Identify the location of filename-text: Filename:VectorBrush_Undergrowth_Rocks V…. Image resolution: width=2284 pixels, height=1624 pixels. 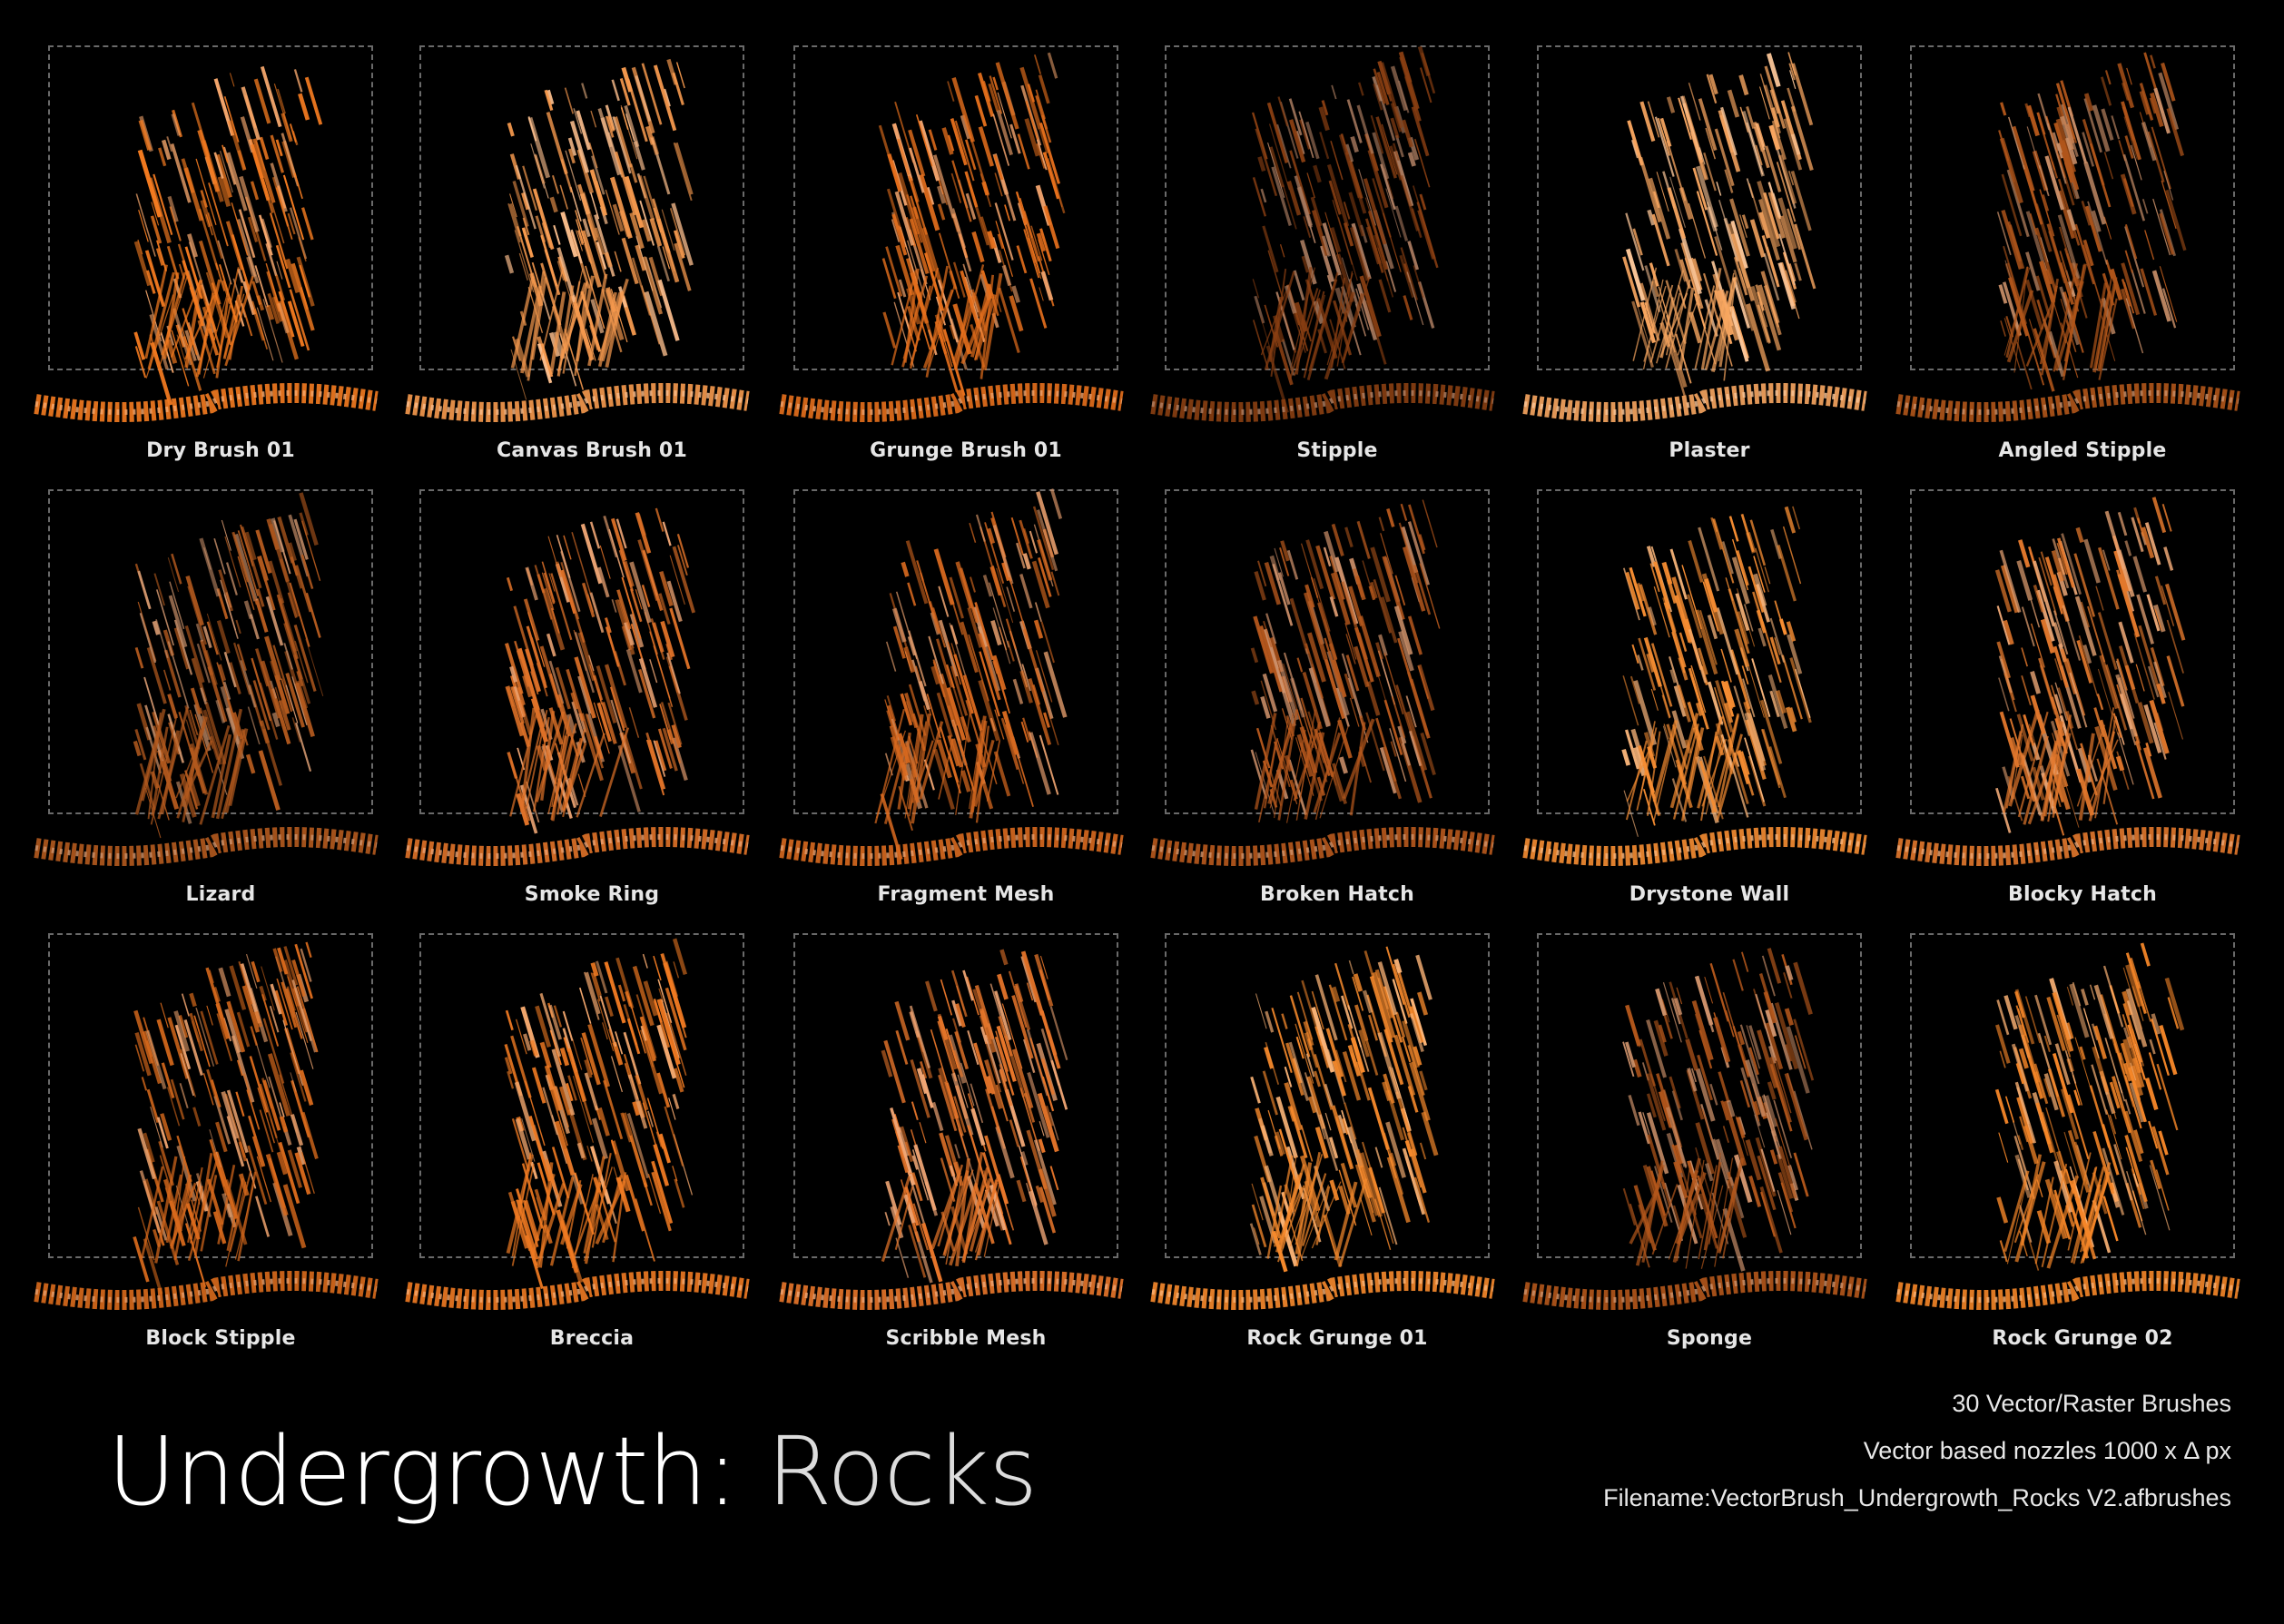
(1917, 1497).